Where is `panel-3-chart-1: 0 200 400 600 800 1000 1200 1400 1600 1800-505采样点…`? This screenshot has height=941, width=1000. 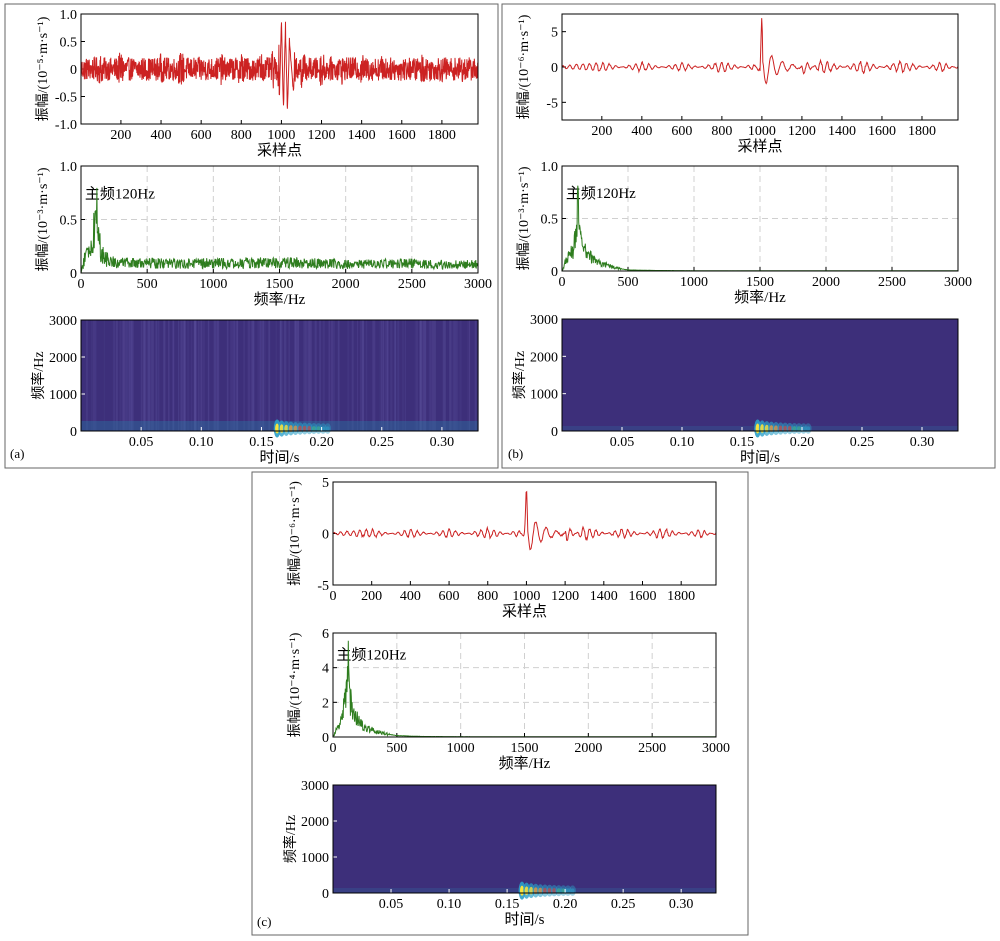
panel-3-chart-1: 0 200 400 600 800 1000 1200 1400 1600 1800-505采样点… is located at coordinates (502, 548).